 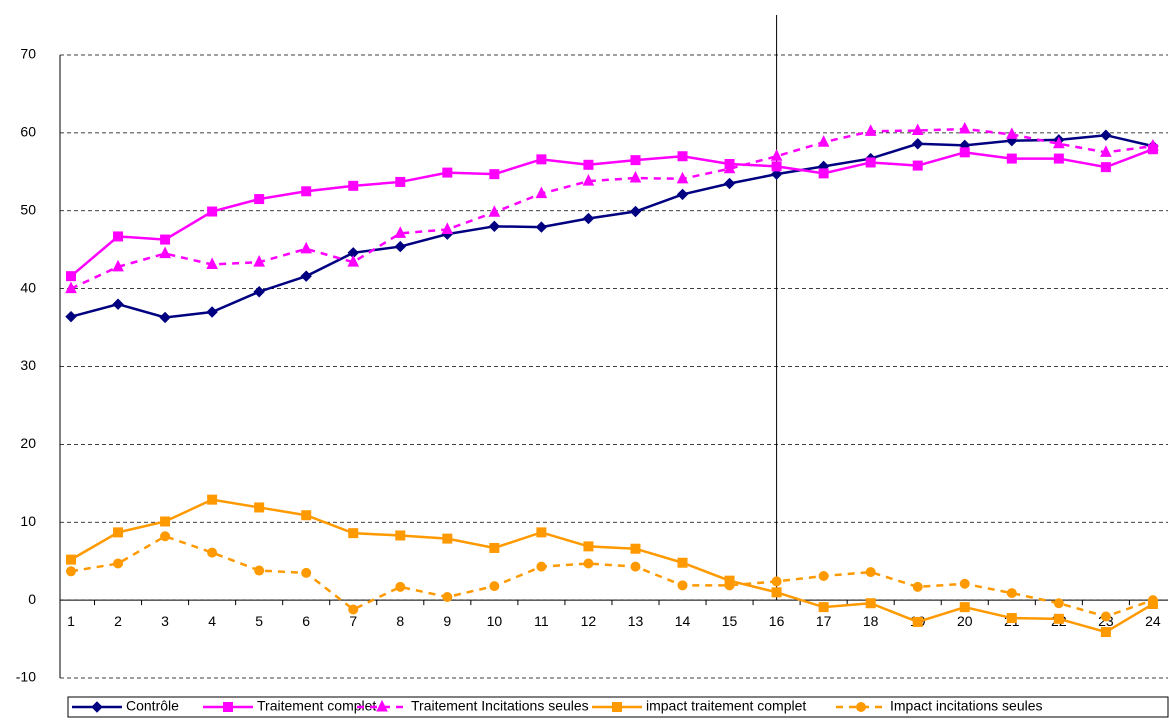 I want to click on legend-item: Impact incitations seules, so click(x=939, y=706).